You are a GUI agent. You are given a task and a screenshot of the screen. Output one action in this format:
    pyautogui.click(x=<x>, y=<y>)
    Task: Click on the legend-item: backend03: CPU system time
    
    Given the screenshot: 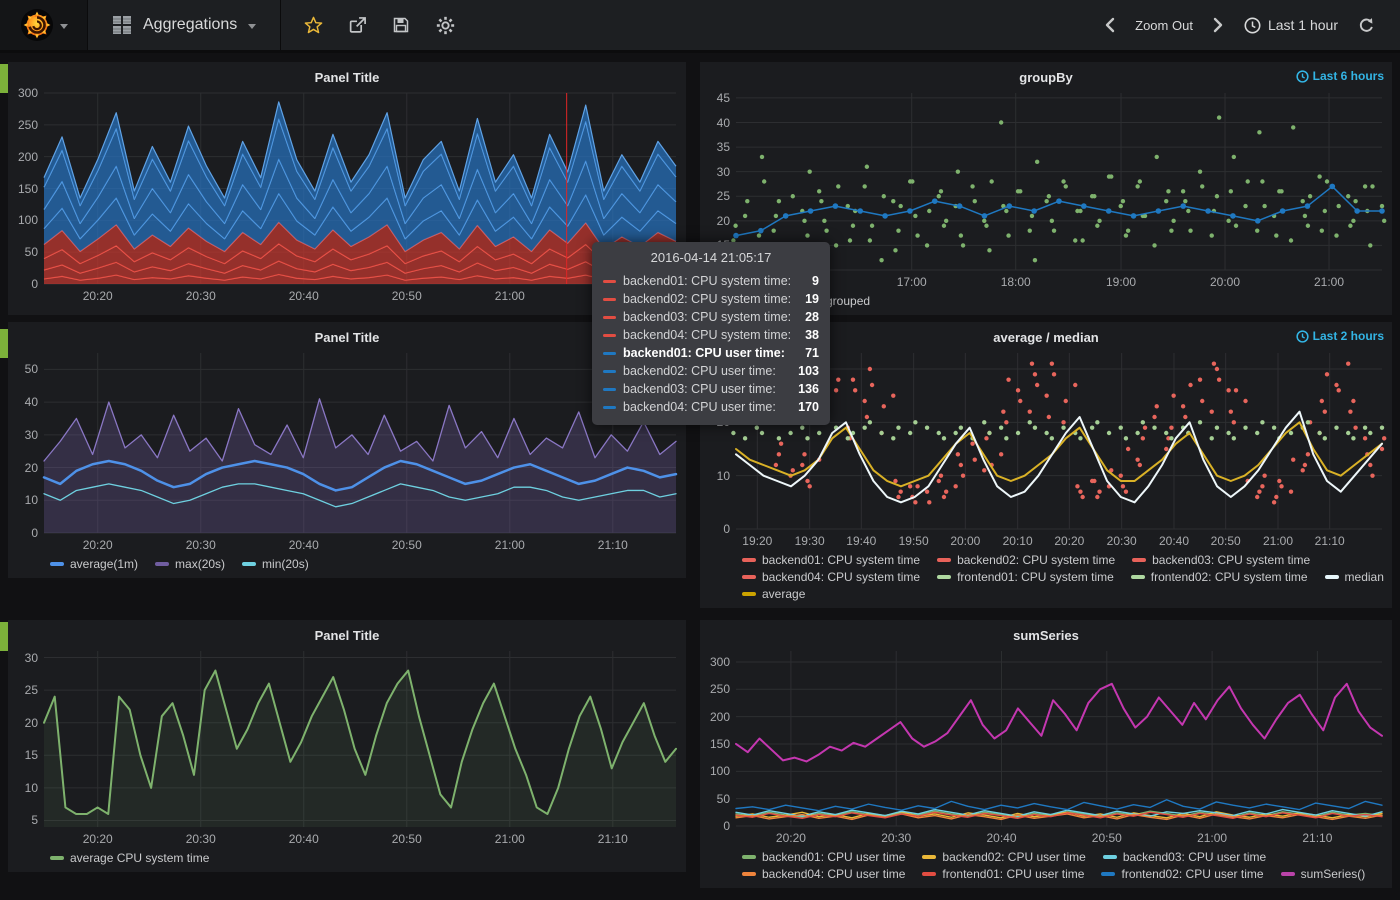 What is the action you would take?
    pyautogui.click(x=1221, y=560)
    